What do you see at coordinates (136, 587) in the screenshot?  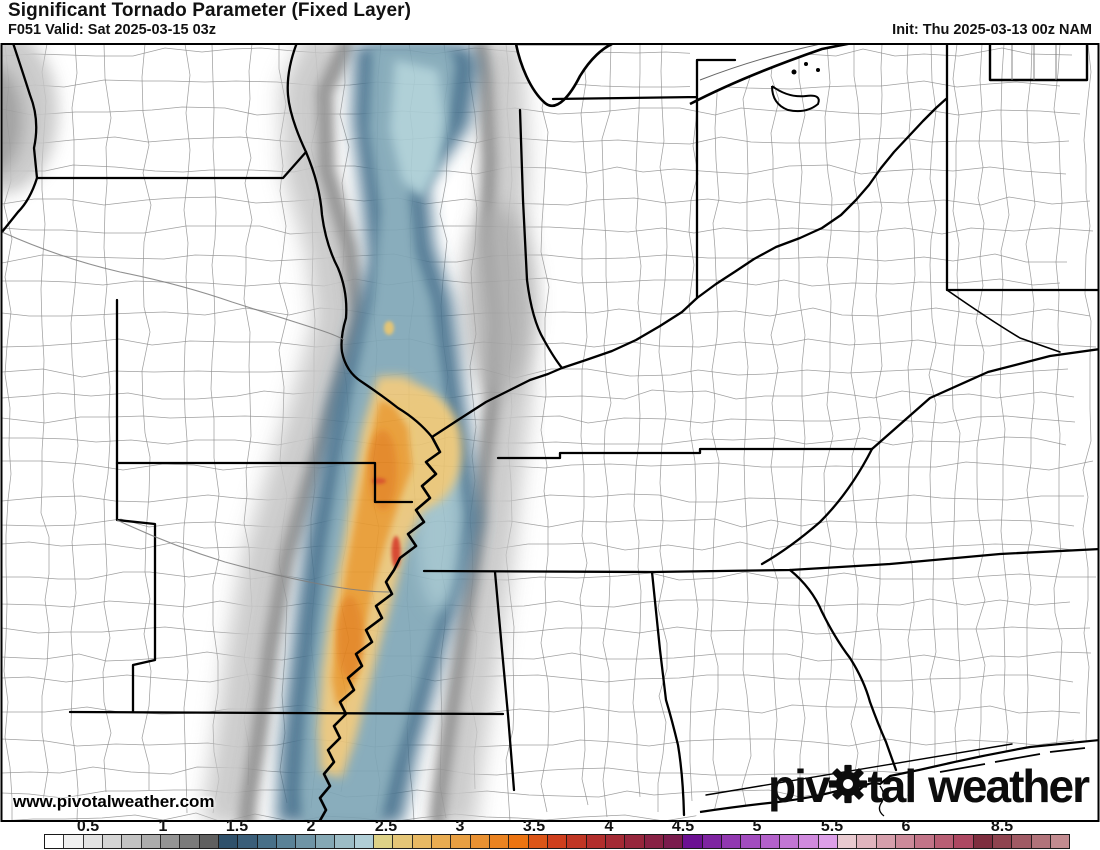 I see `oklahoma-arkansas-border` at bounding box center [136, 587].